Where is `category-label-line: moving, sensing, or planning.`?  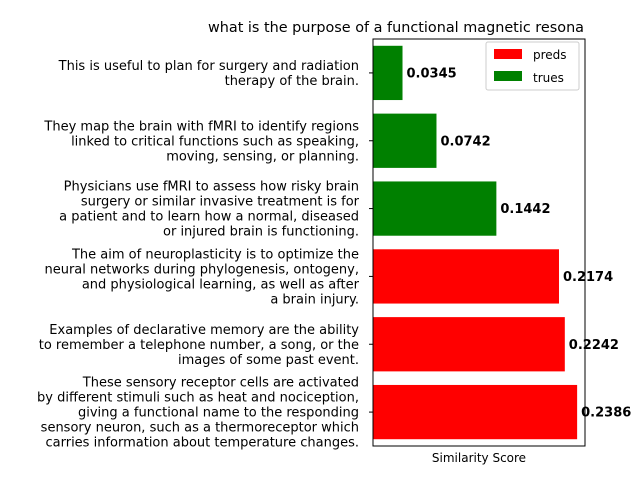
category-label-line: moving, sensing, or planning. is located at coordinates (262, 156).